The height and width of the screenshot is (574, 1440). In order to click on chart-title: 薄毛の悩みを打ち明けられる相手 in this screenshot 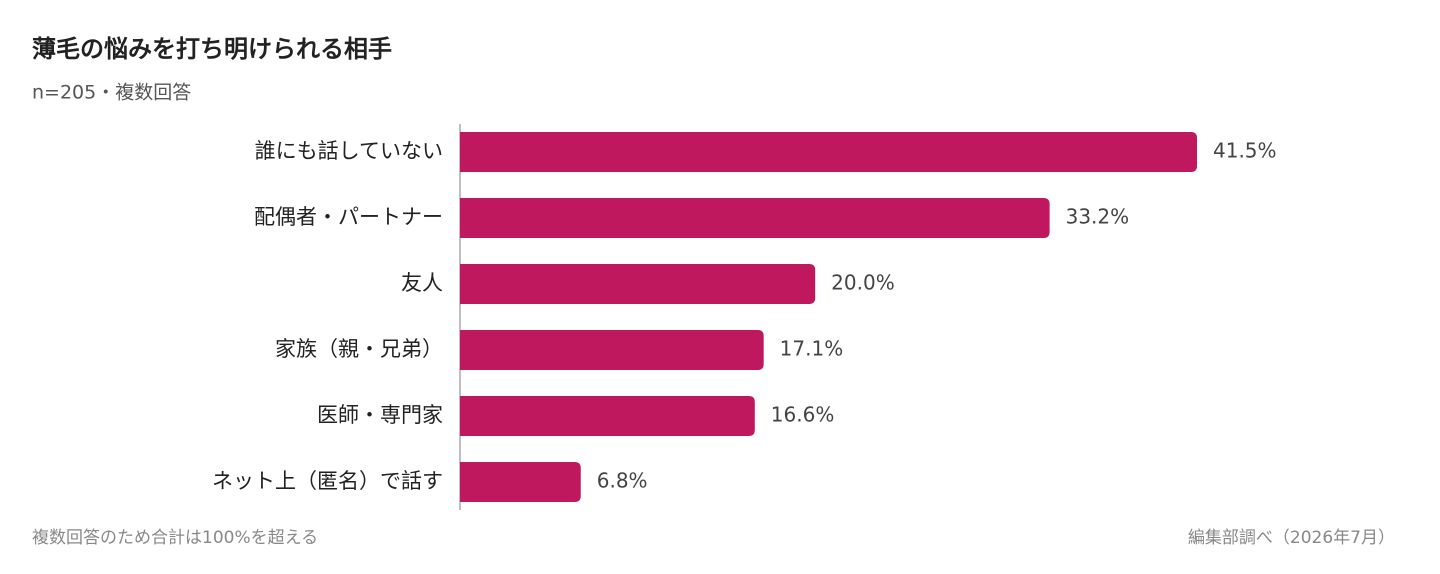, I will do `click(212, 49)`.